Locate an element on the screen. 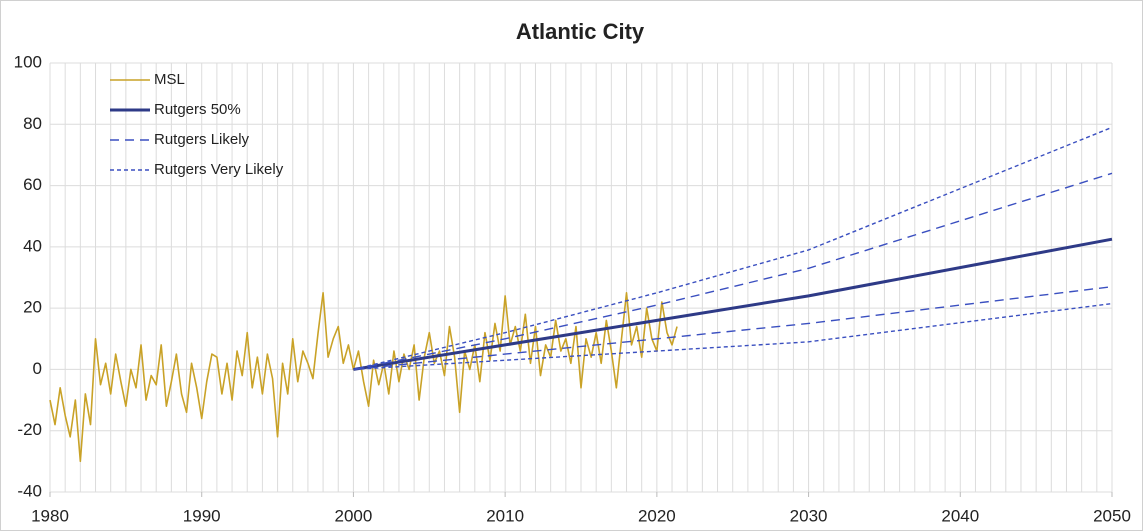  x-tick-label: 2000 is located at coordinates (354, 515).